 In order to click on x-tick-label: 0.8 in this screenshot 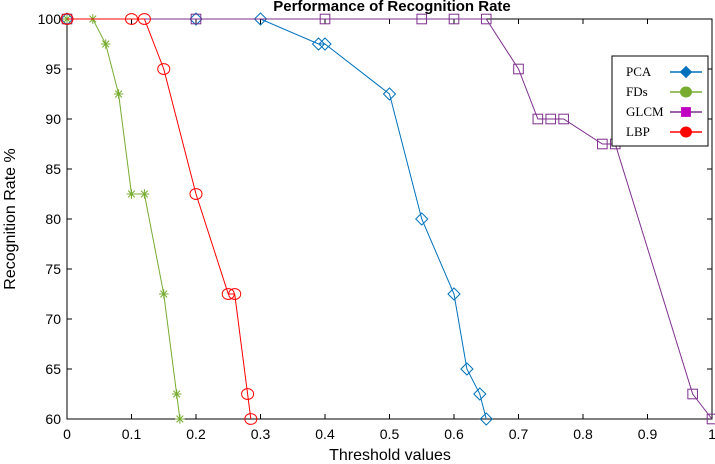, I will do `click(583, 434)`.